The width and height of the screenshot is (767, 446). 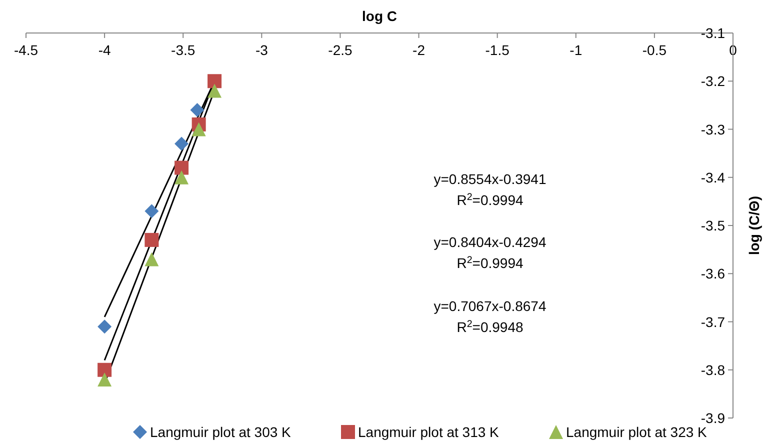 I want to click on x-tick-label: -4, so click(x=104, y=50).